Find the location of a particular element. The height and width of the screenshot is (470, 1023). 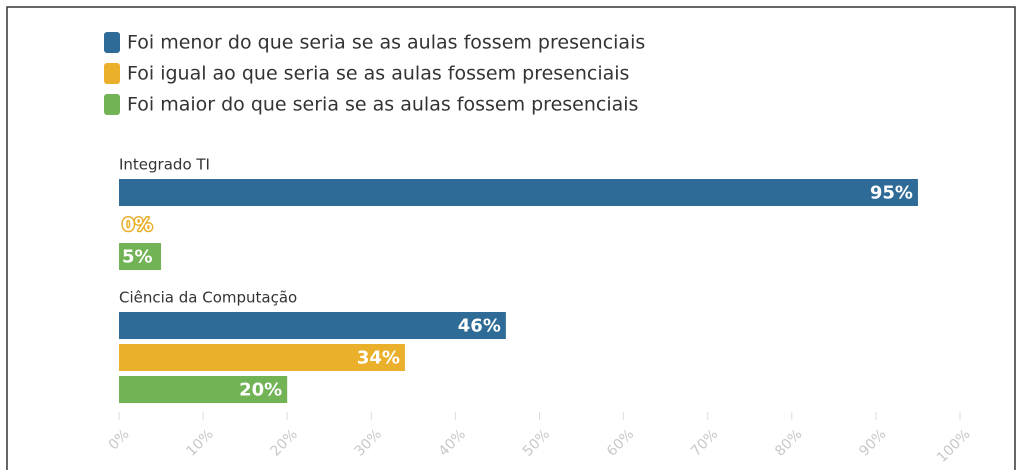

x-tick-label: 80% is located at coordinates (788, 442).